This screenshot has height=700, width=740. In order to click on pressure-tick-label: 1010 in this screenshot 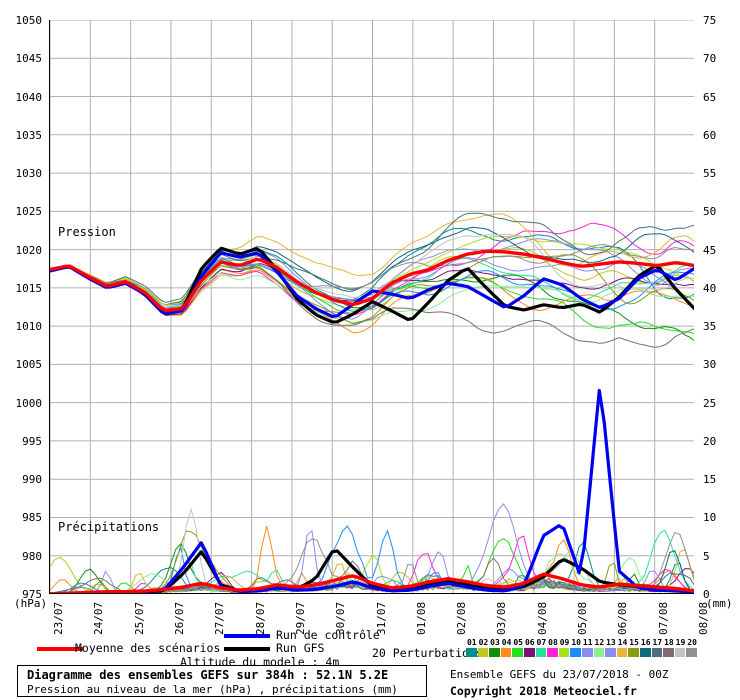, I will do `click(29, 327)`.